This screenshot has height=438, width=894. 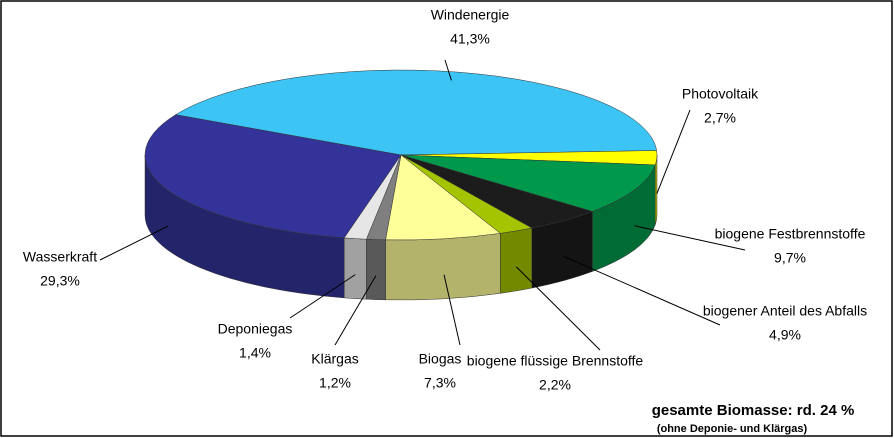 What do you see at coordinates (785, 311) in the screenshot?
I see `slice-label: biogener Anteil des Abfalls` at bounding box center [785, 311].